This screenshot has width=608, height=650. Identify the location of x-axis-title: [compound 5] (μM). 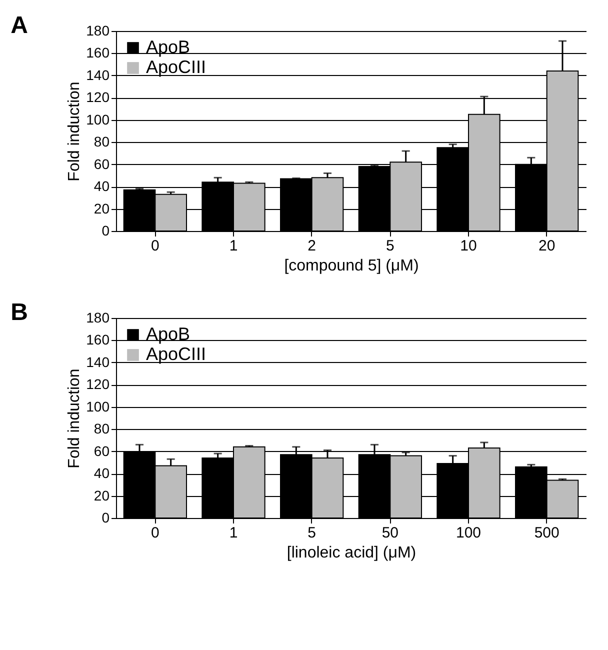
(351, 266).